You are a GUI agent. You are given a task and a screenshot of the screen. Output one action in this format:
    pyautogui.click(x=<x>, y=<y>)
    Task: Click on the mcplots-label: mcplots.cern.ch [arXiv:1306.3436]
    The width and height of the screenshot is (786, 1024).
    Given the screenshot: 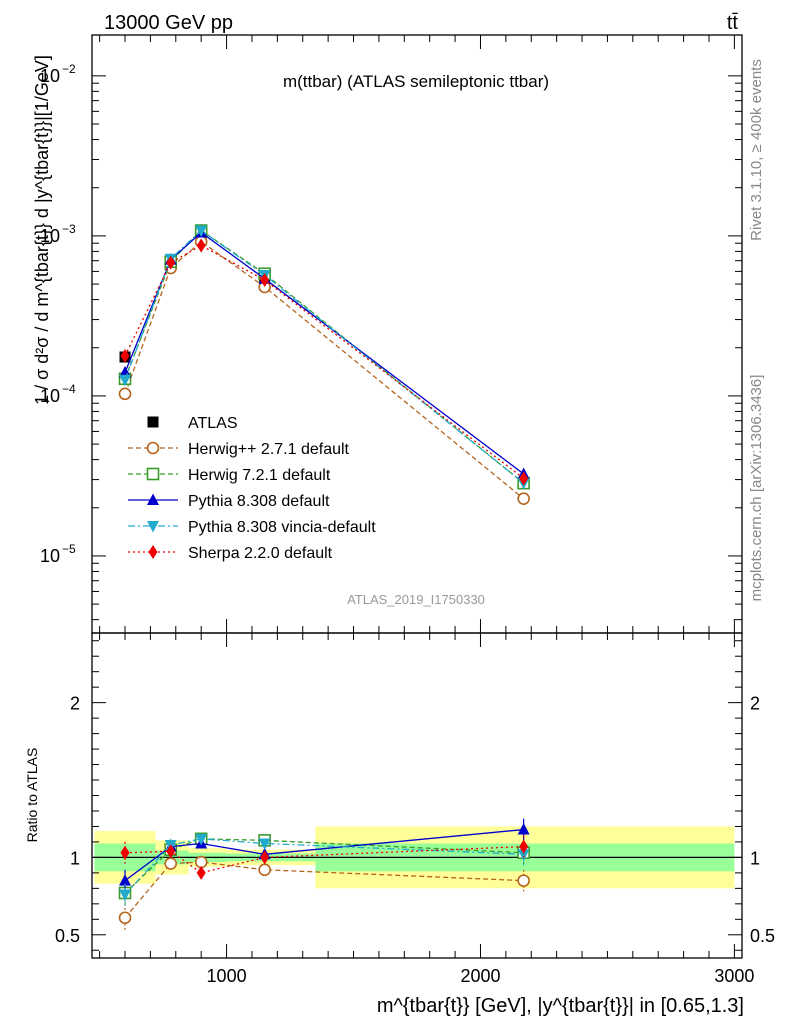 What is the action you would take?
    pyautogui.click(x=756, y=488)
    